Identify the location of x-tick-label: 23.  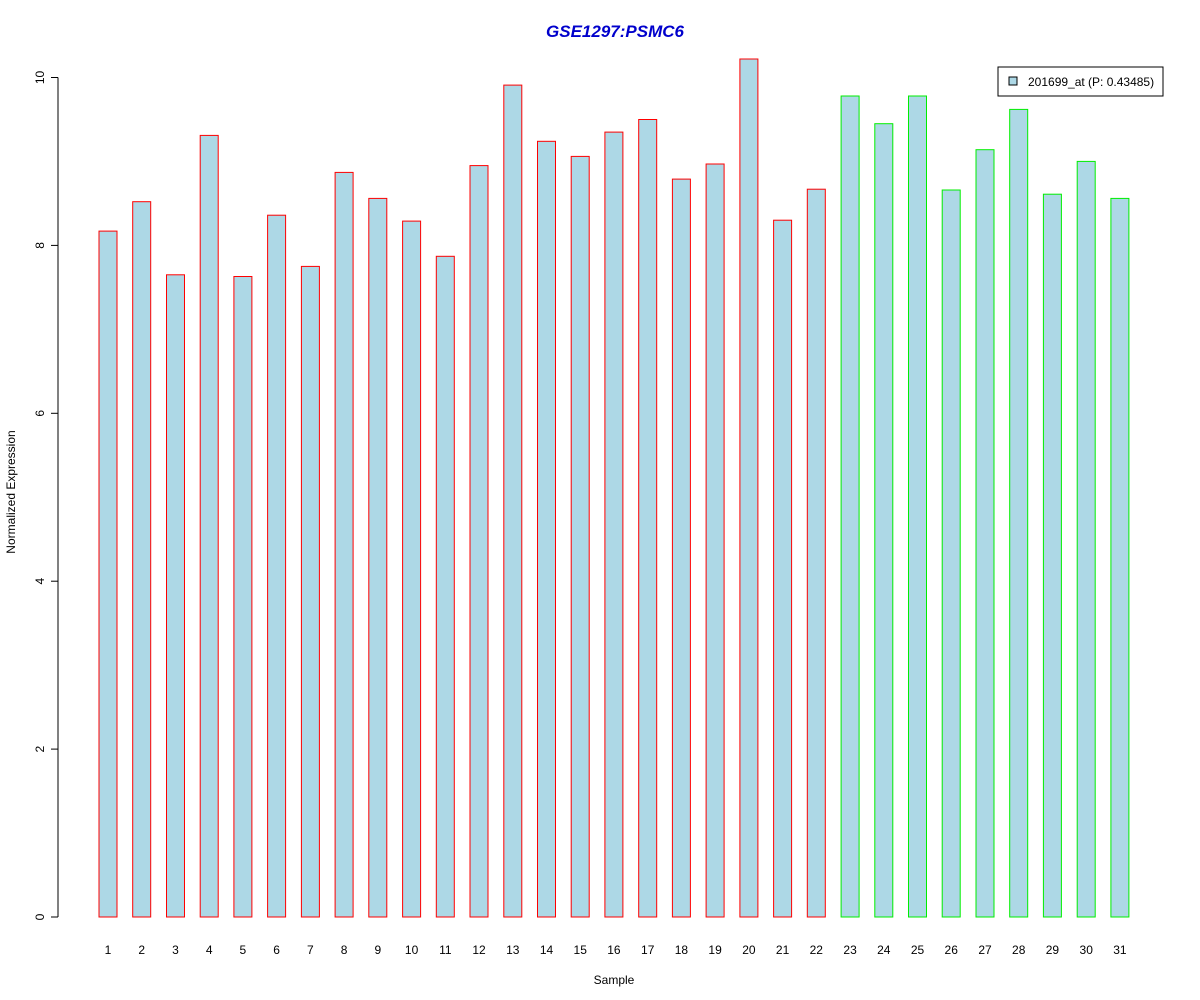
(850, 950).